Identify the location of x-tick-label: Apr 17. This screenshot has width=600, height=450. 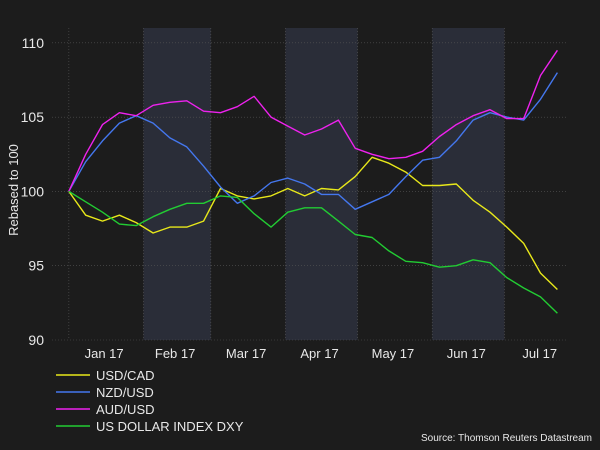
(319, 353).